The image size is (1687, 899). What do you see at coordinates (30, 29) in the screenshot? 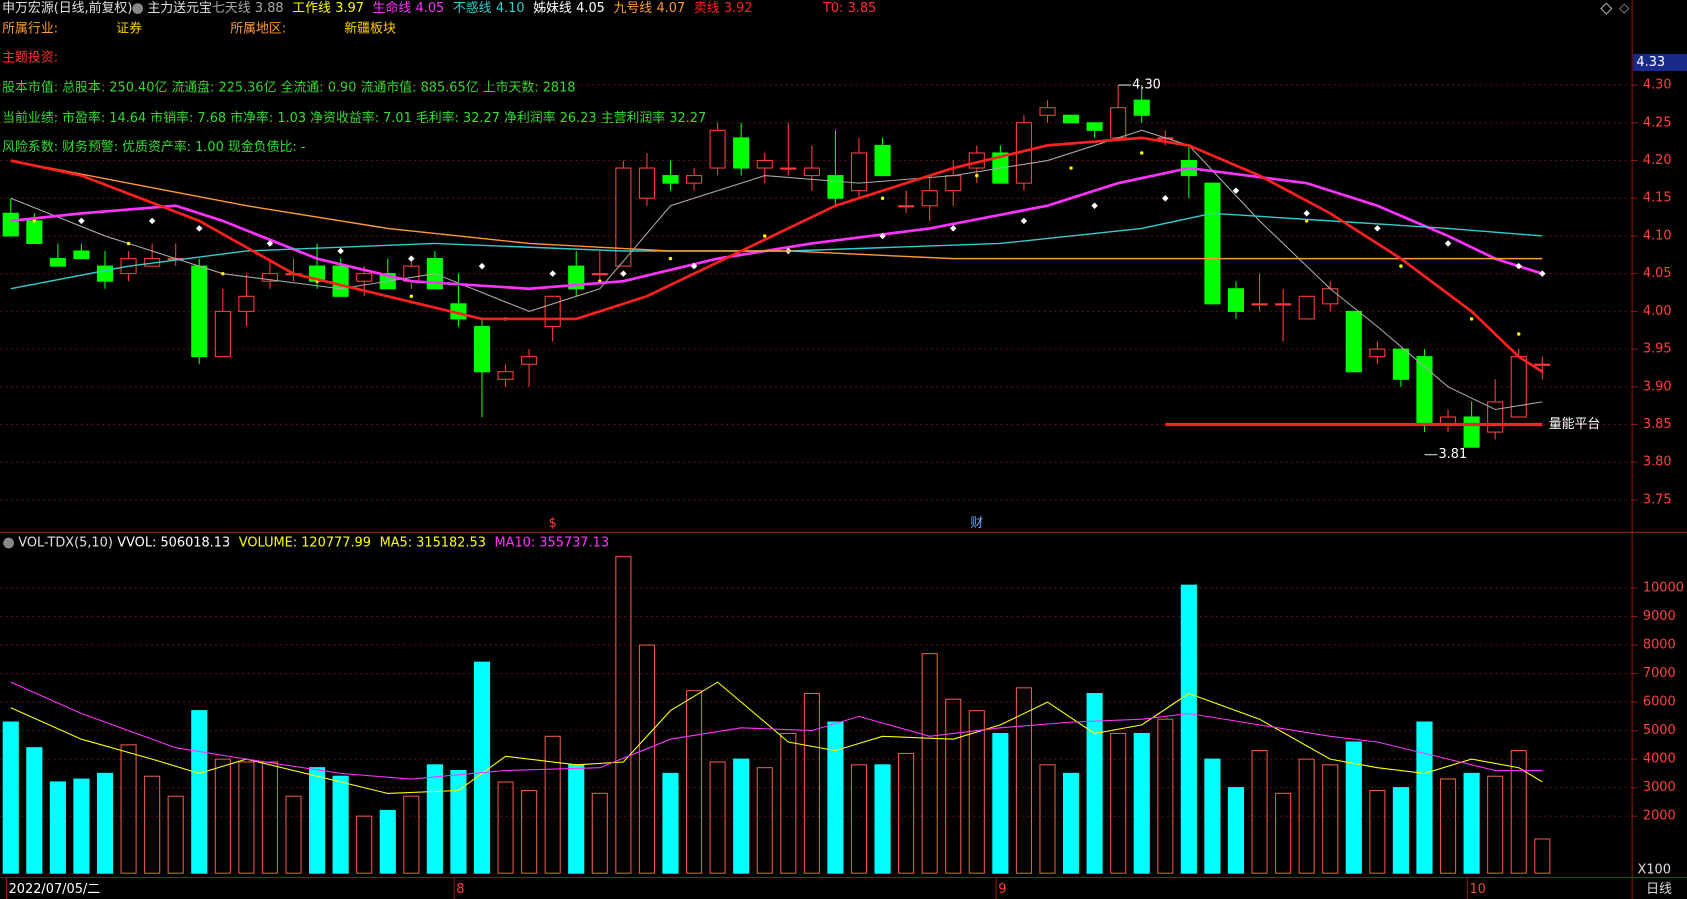
I see `info-label: 所属行业:` at bounding box center [30, 29].